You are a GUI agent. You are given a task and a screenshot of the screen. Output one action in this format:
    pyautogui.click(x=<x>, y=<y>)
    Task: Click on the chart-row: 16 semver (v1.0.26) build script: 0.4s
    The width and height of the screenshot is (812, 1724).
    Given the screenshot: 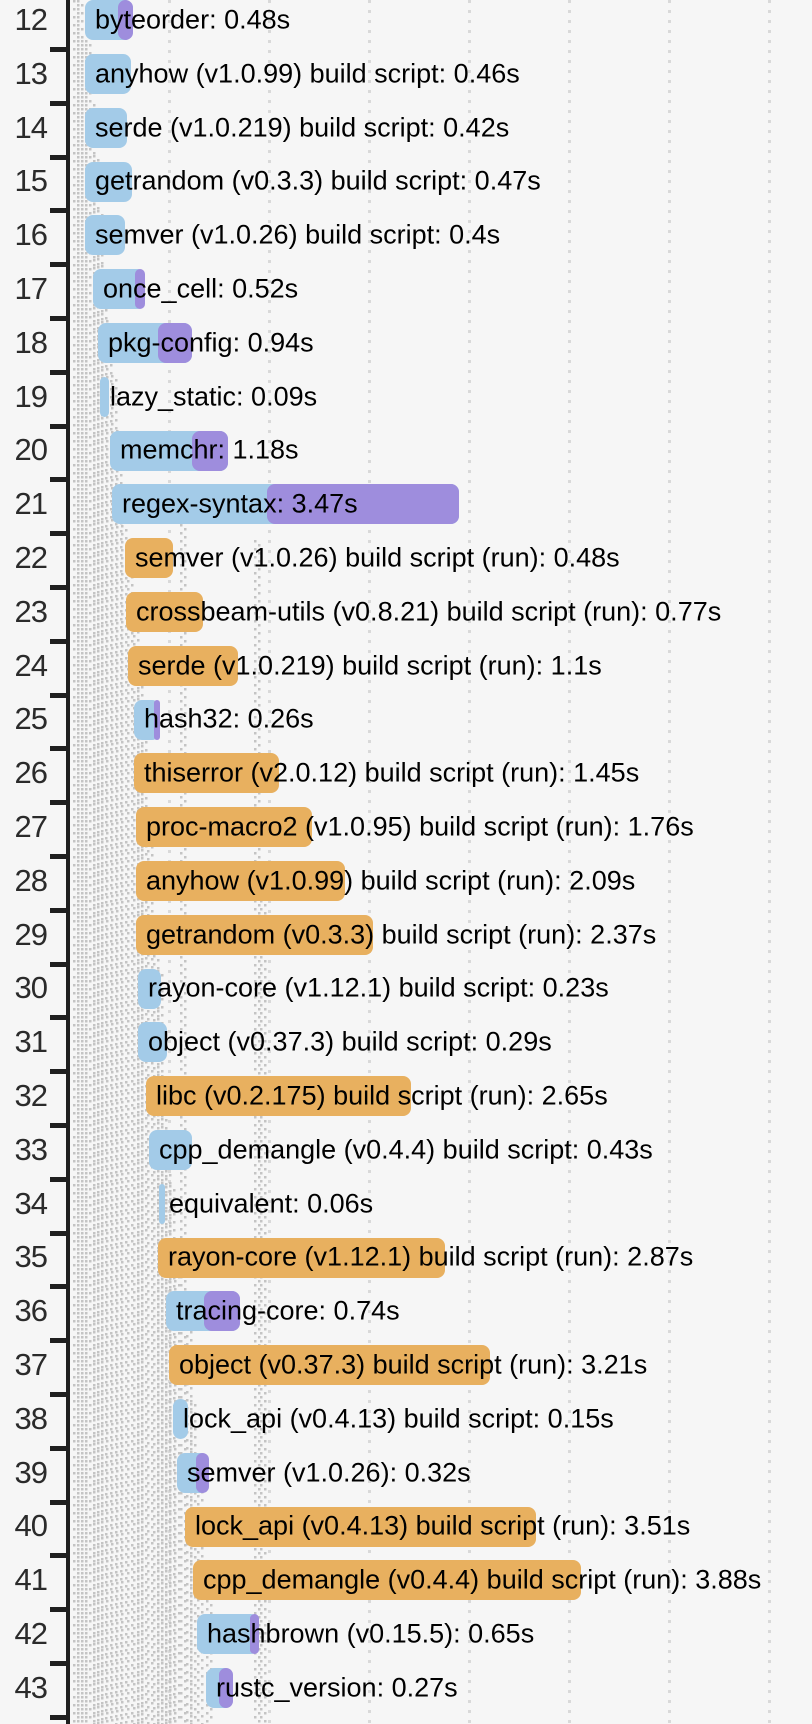 What is the action you would take?
    pyautogui.click(x=406, y=235)
    